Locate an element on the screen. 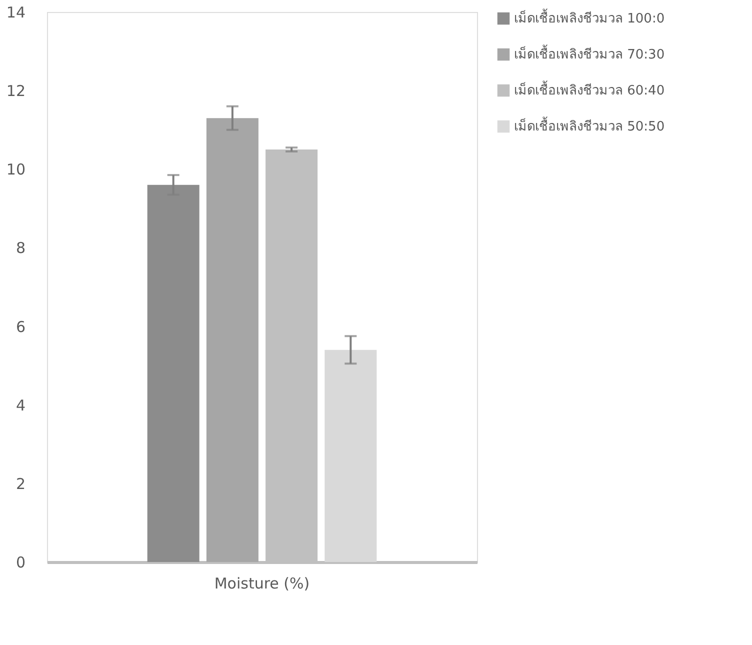 This screenshot has height=645, width=752. y-tick-label: 10 is located at coordinates (16, 169).